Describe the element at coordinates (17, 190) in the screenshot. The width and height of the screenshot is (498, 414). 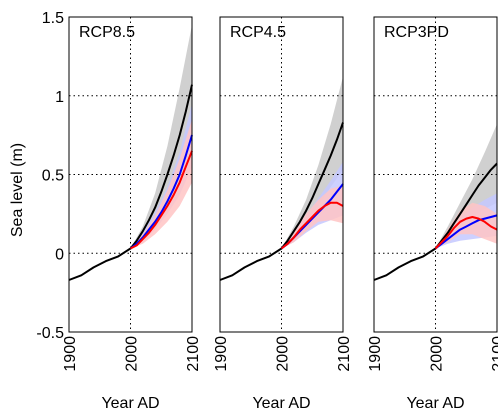
I see `y-axis-label: Sea level (m)` at that location.